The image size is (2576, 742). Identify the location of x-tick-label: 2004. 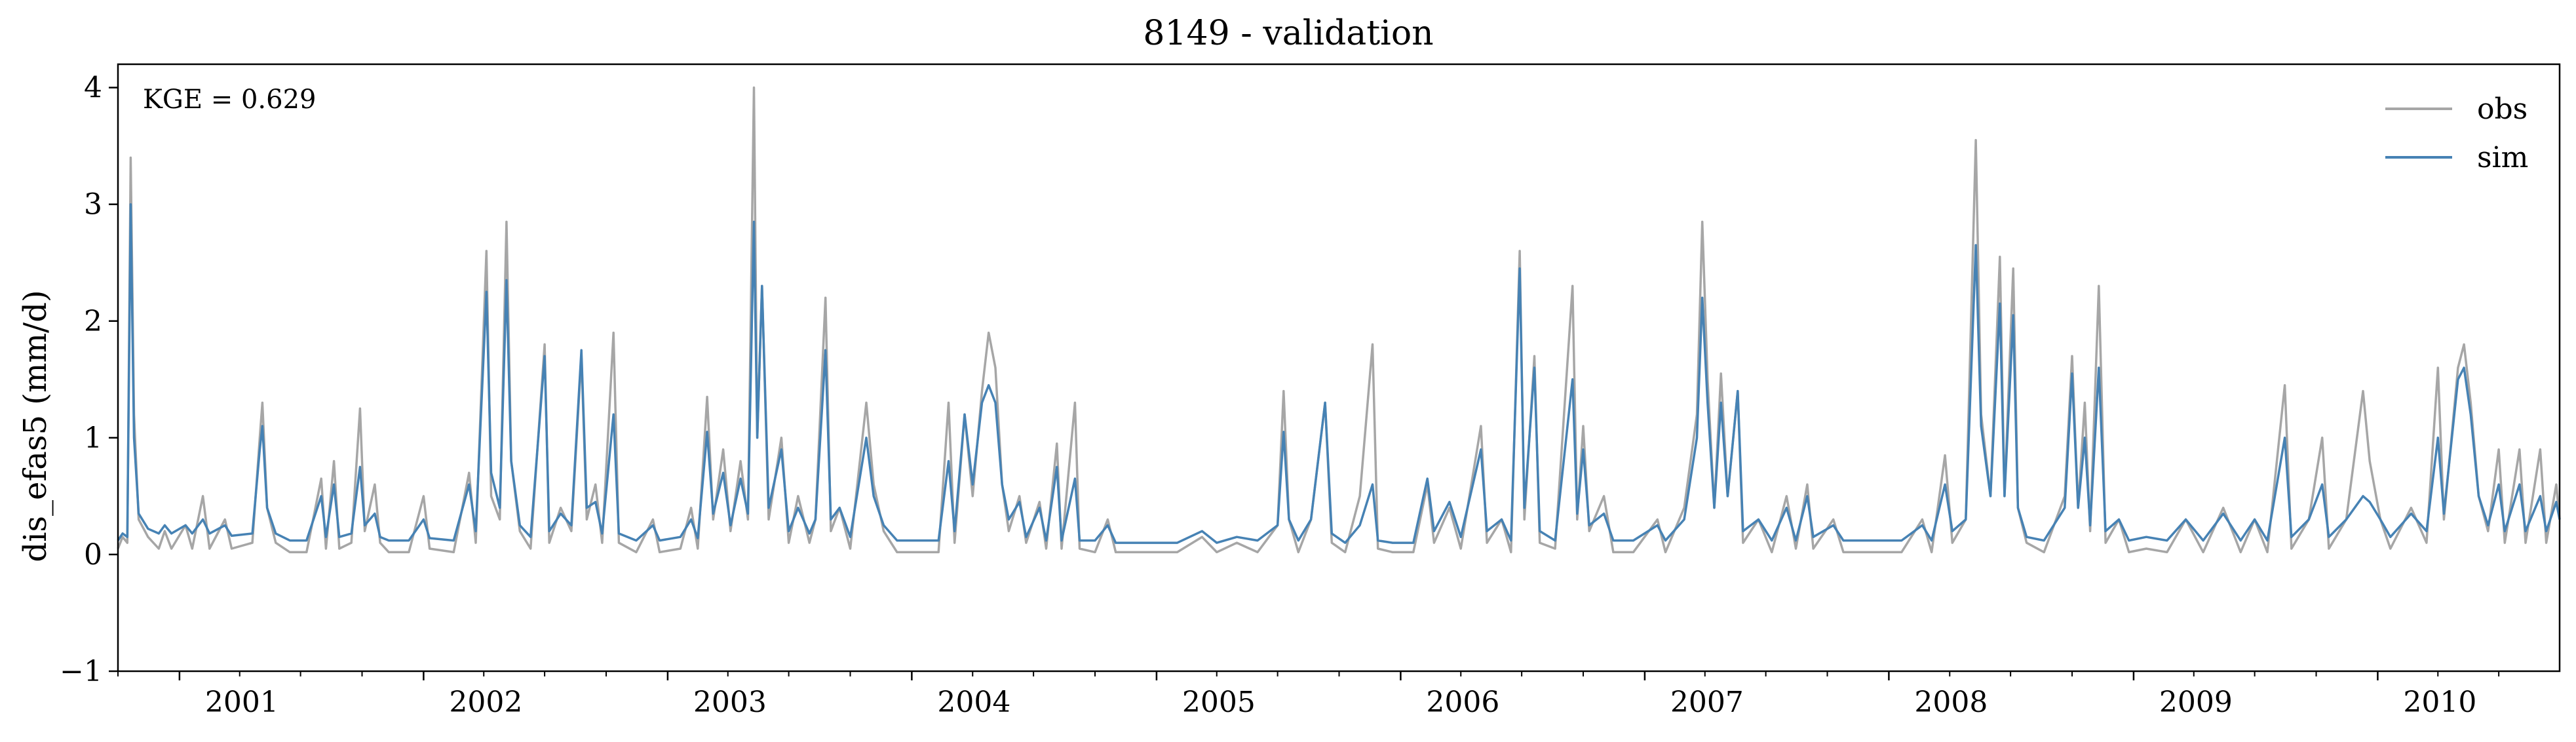
(973, 702).